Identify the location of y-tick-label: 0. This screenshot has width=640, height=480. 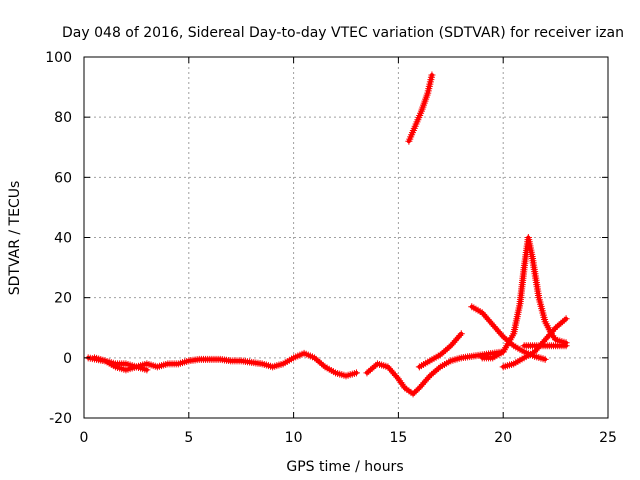
(67, 359).